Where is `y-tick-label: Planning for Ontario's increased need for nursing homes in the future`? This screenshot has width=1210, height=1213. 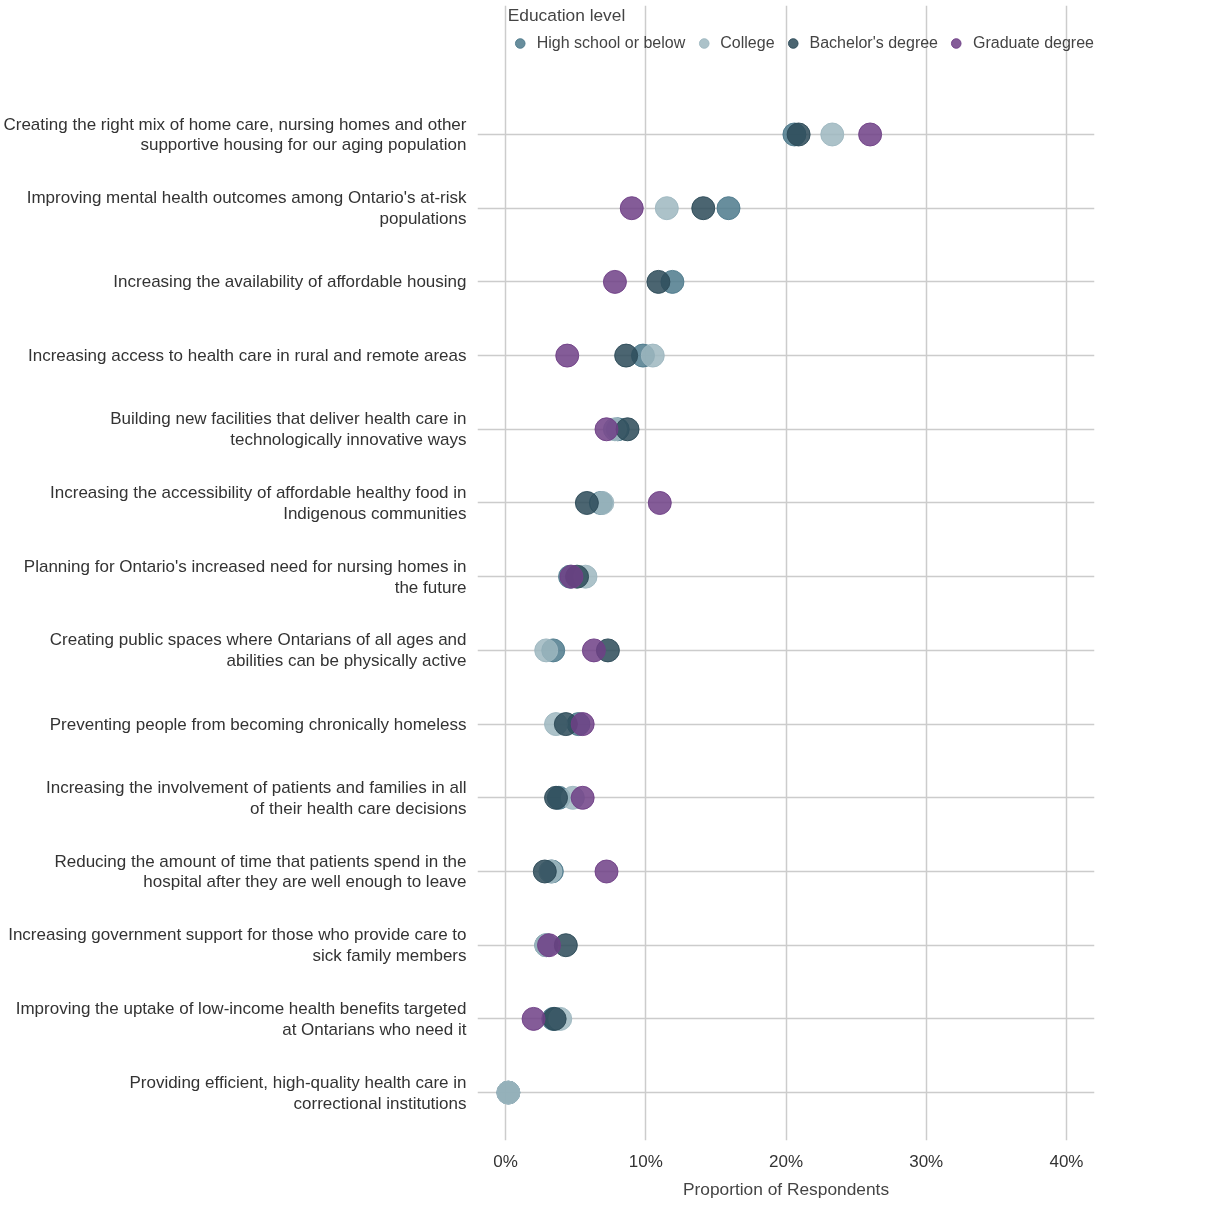
y-tick-label: Planning for Ontario's increased need for nursing homes in the future is located at coordinates (245, 576).